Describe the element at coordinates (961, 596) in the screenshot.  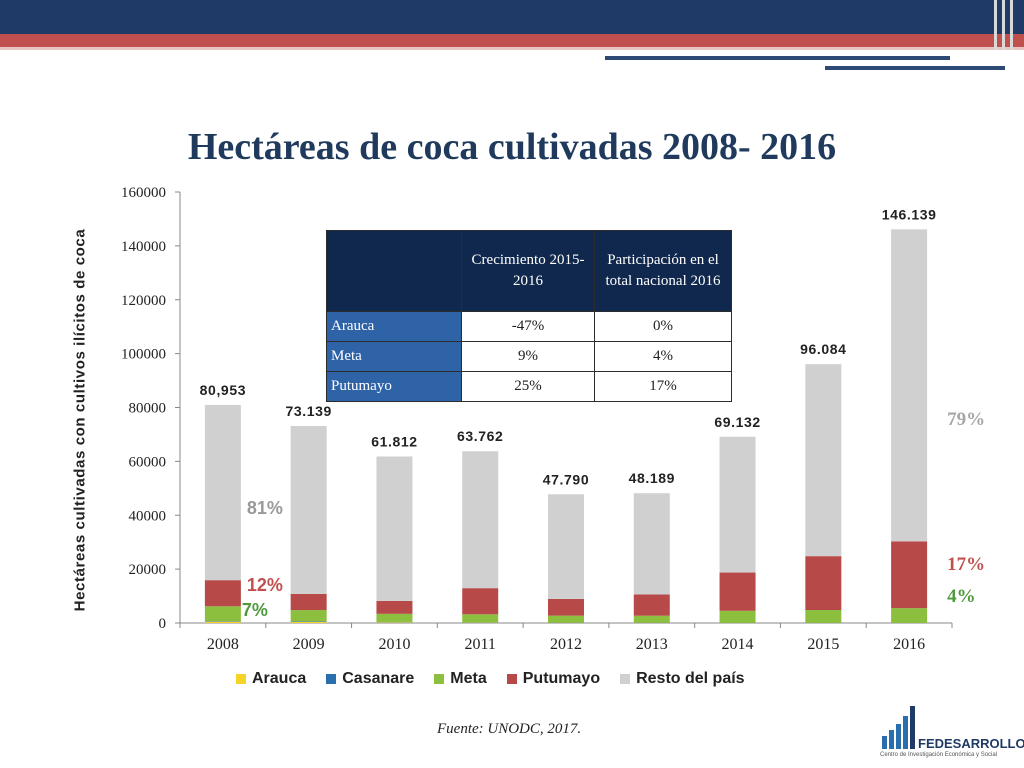
I see `share-annotation: 4%` at that location.